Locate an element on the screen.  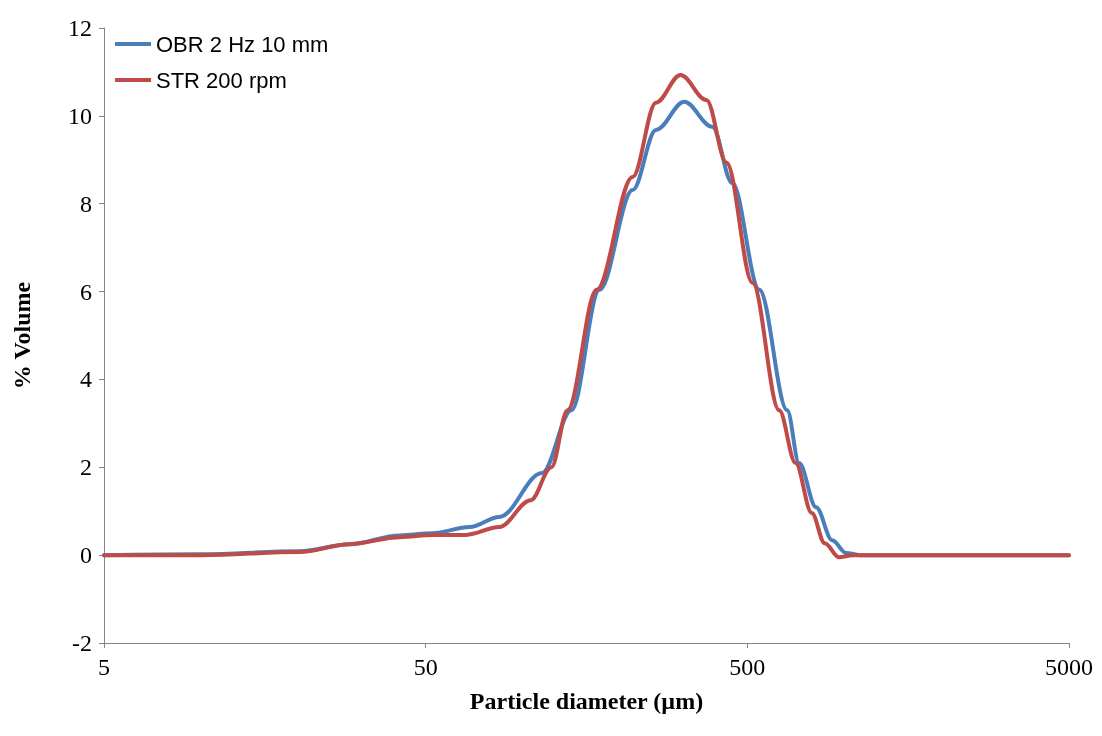
y-tick-label: 2 is located at coordinates (86, 467).